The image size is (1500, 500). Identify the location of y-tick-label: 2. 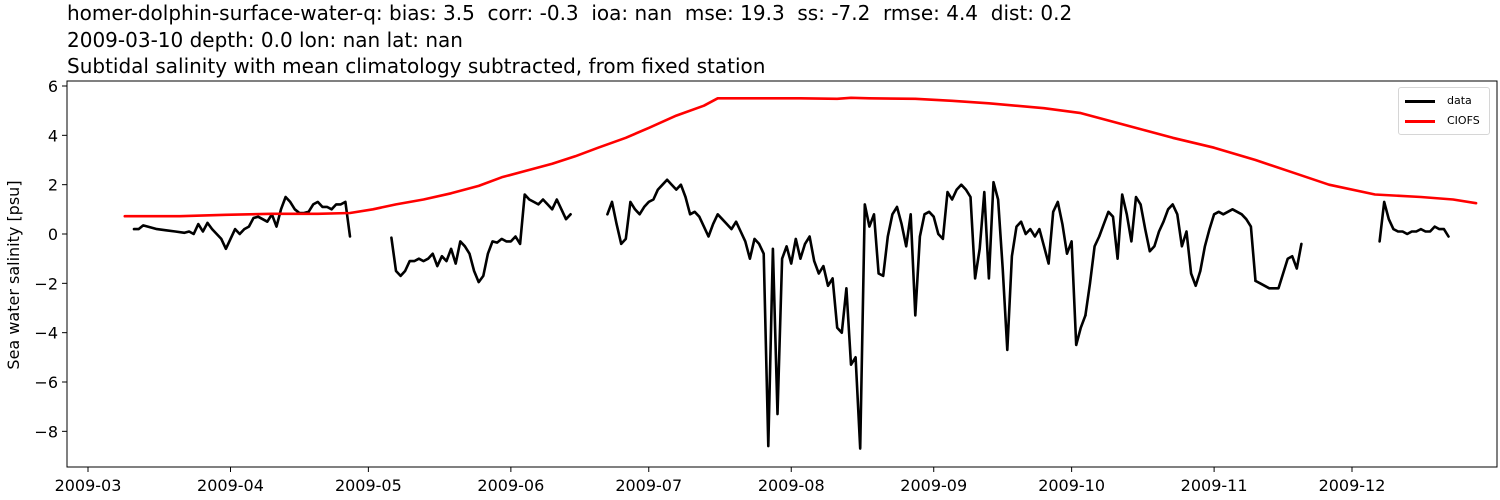
(53, 185).